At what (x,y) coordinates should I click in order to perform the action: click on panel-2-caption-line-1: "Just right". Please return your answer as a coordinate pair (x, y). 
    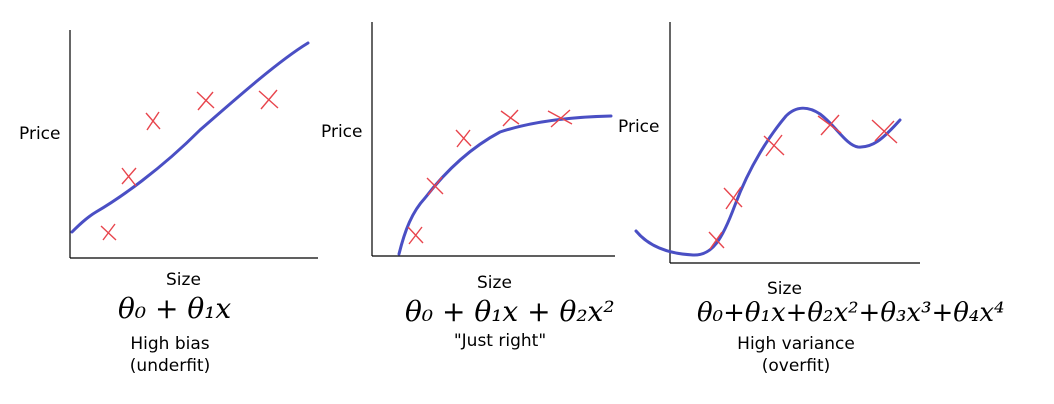
    Looking at the image, I should click on (500, 341).